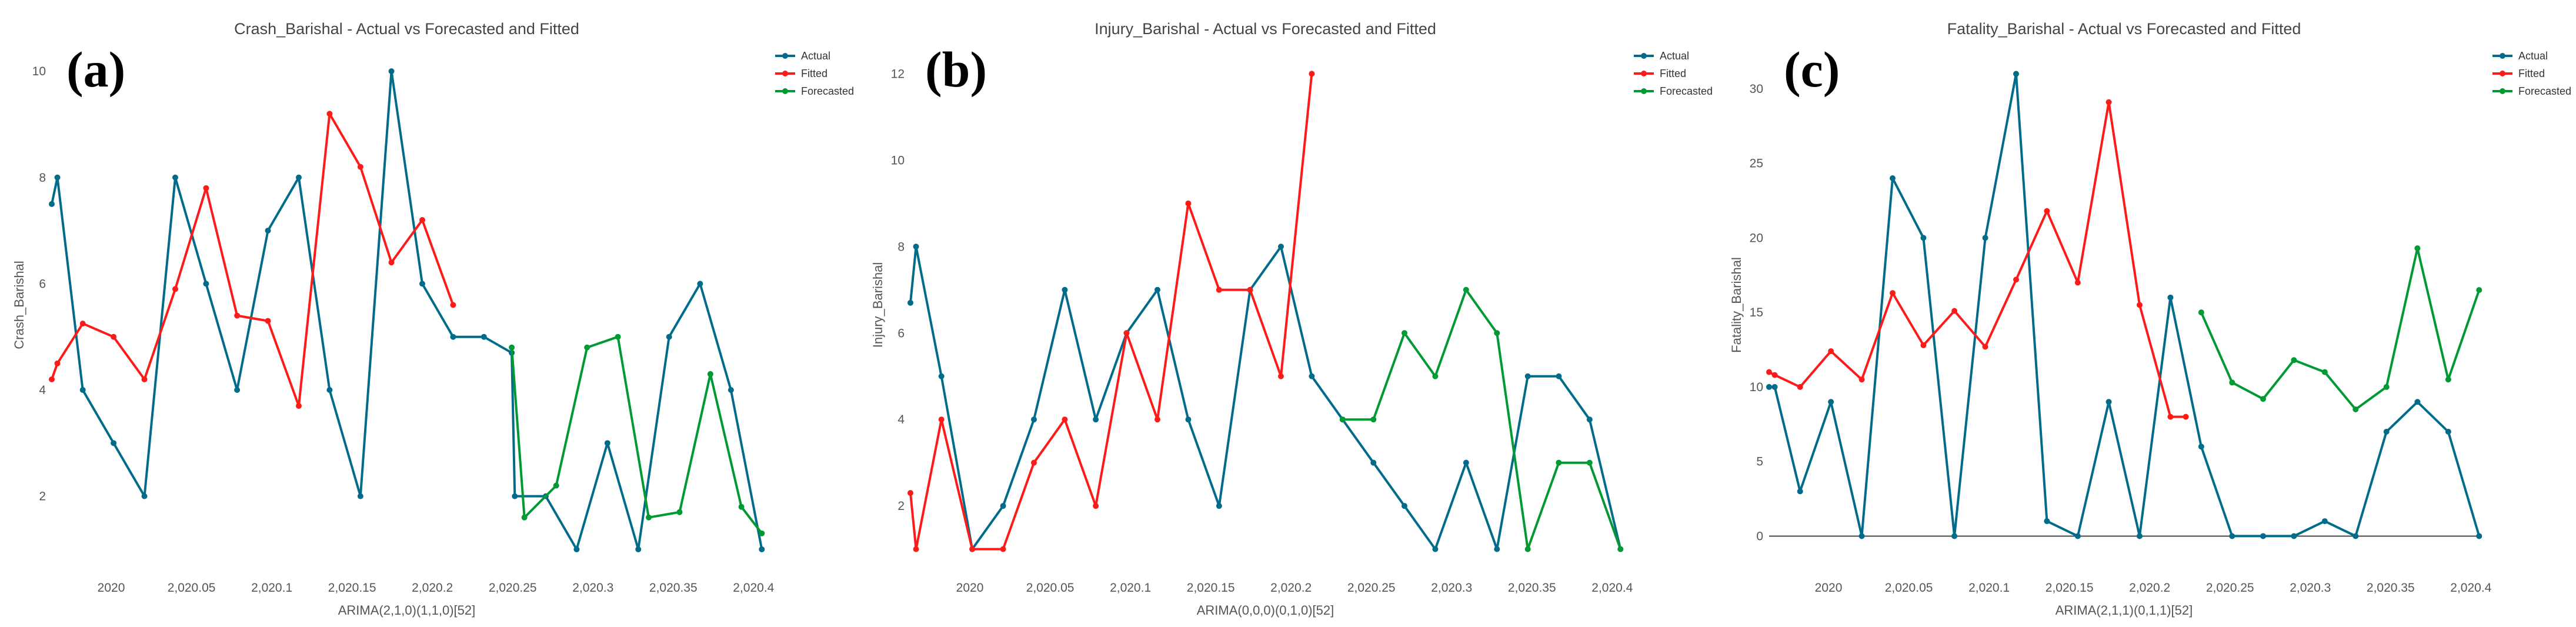 The height and width of the screenshot is (627, 2576). Describe the element at coordinates (1265, 610) in the screenshot. I see `x-axis-title: ARIMA(0,0,0)(0,1,0)[52]` at that location.